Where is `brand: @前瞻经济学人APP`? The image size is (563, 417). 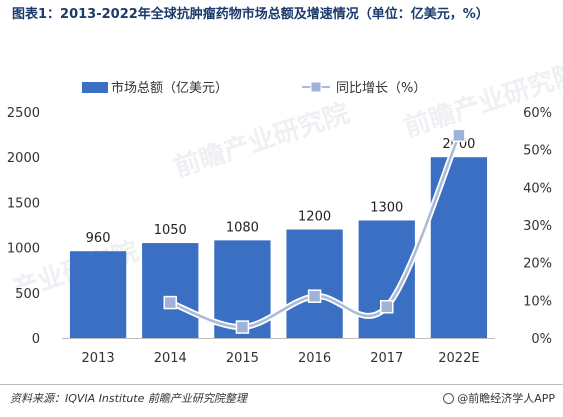
brand: @前瞻经济学人APP is located at coordinates (499, 398).